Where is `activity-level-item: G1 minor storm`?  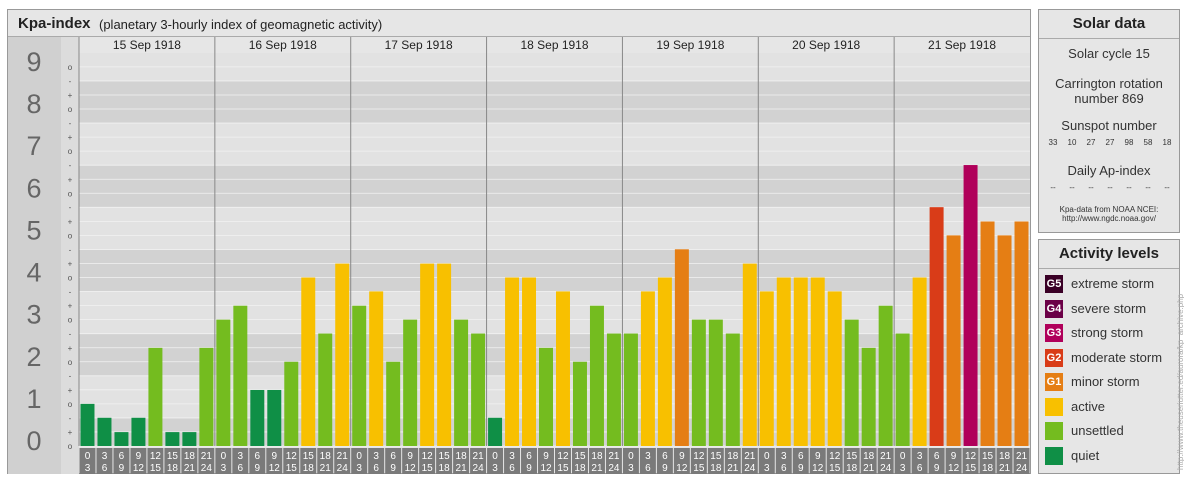 activity-level-item: G1 minor storm is located at coordinates (1111, 382).